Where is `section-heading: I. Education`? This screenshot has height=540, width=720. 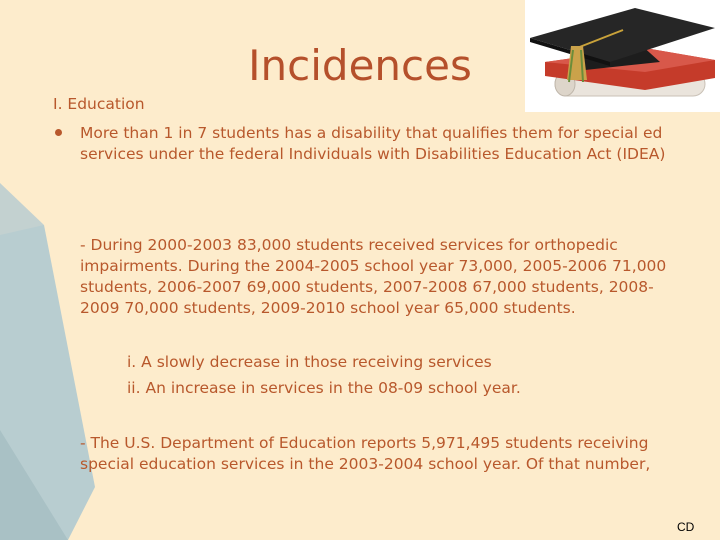
section-heading: I. Education is located at coordinates (99, 104).